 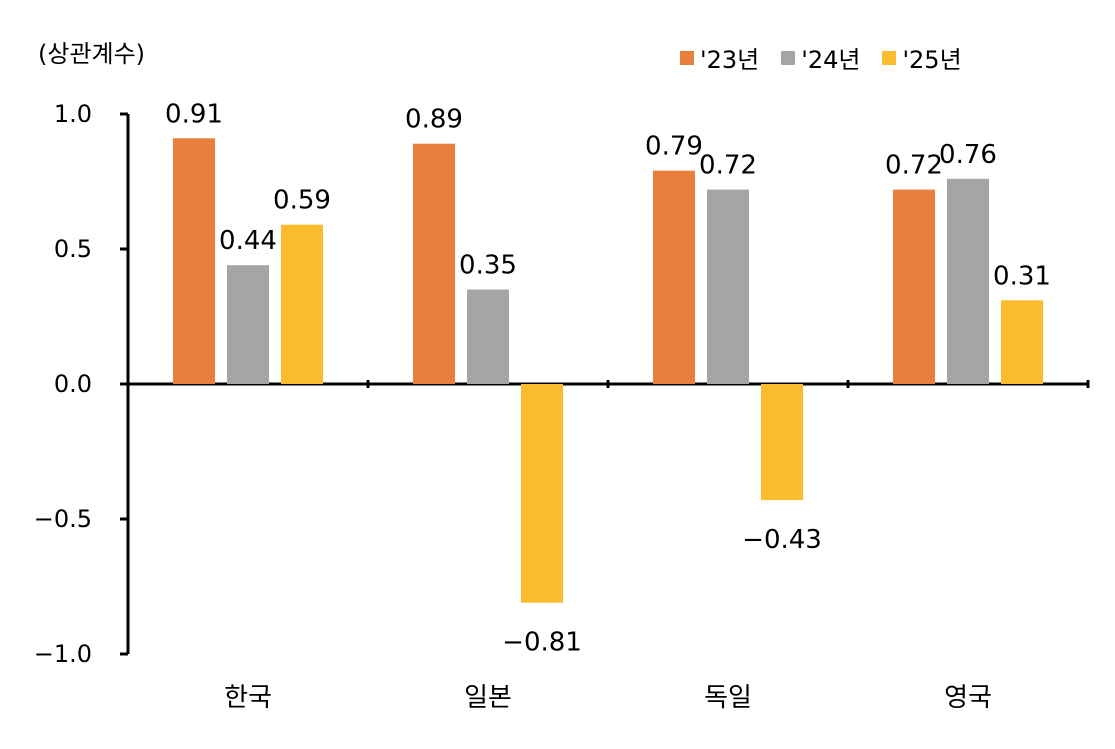 I want to click on legend: '23년 '24년 '25년, so click(x=821, y=57).